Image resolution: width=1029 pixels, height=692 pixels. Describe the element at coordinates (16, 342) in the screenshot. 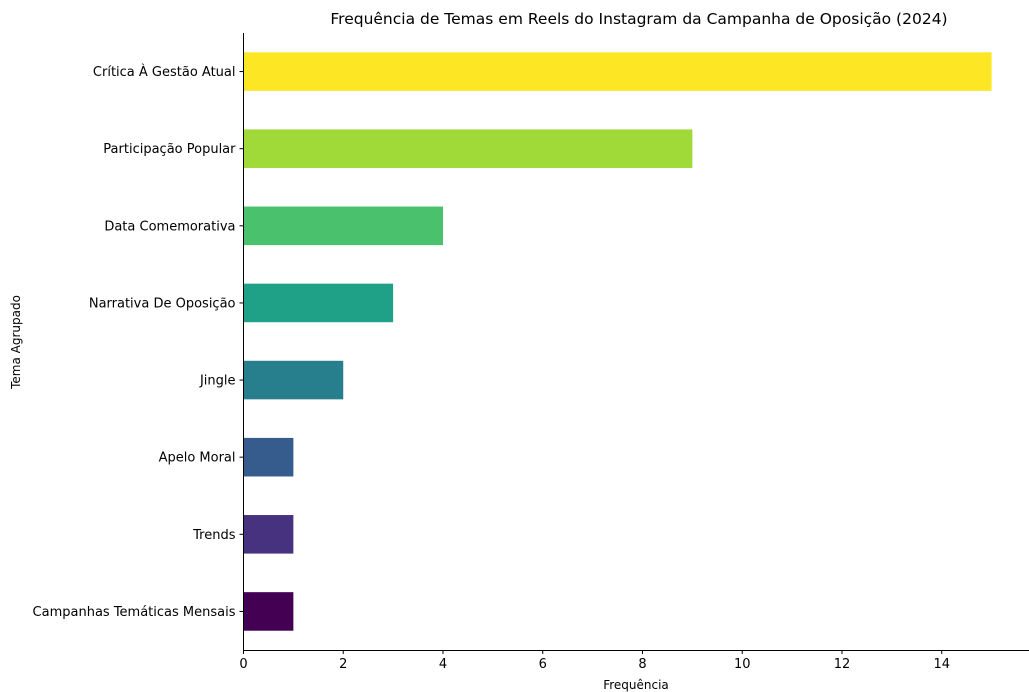

I see `y-axis-title: Tema Agrupado` at that location.